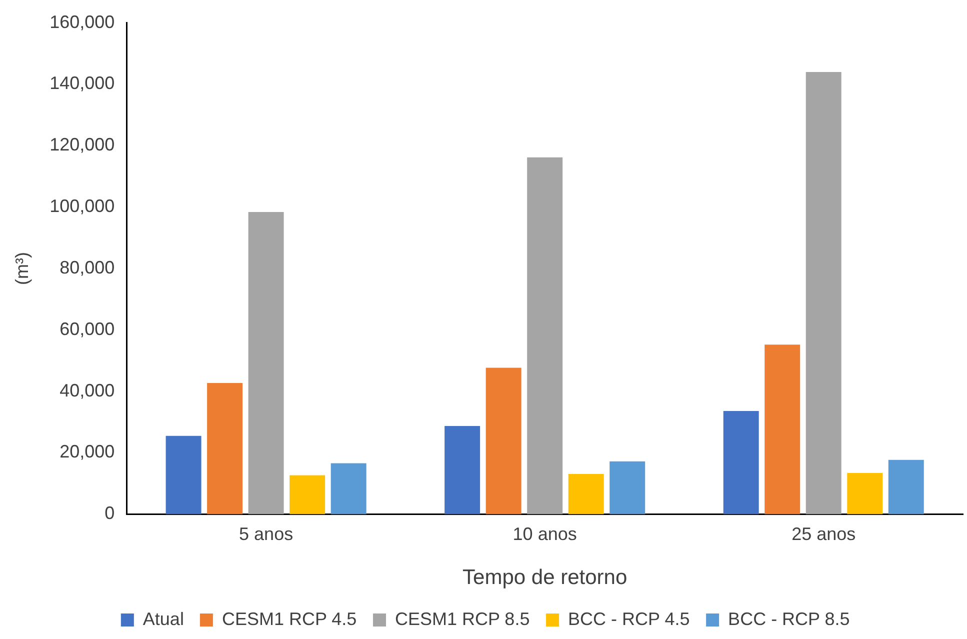 This screenshot has height=639, width=967. What do you see at coordinates (462, 618) in the screenshot?
I see `legend-label: CESM1 RCP 8.5` at bounding box center [462, 618].